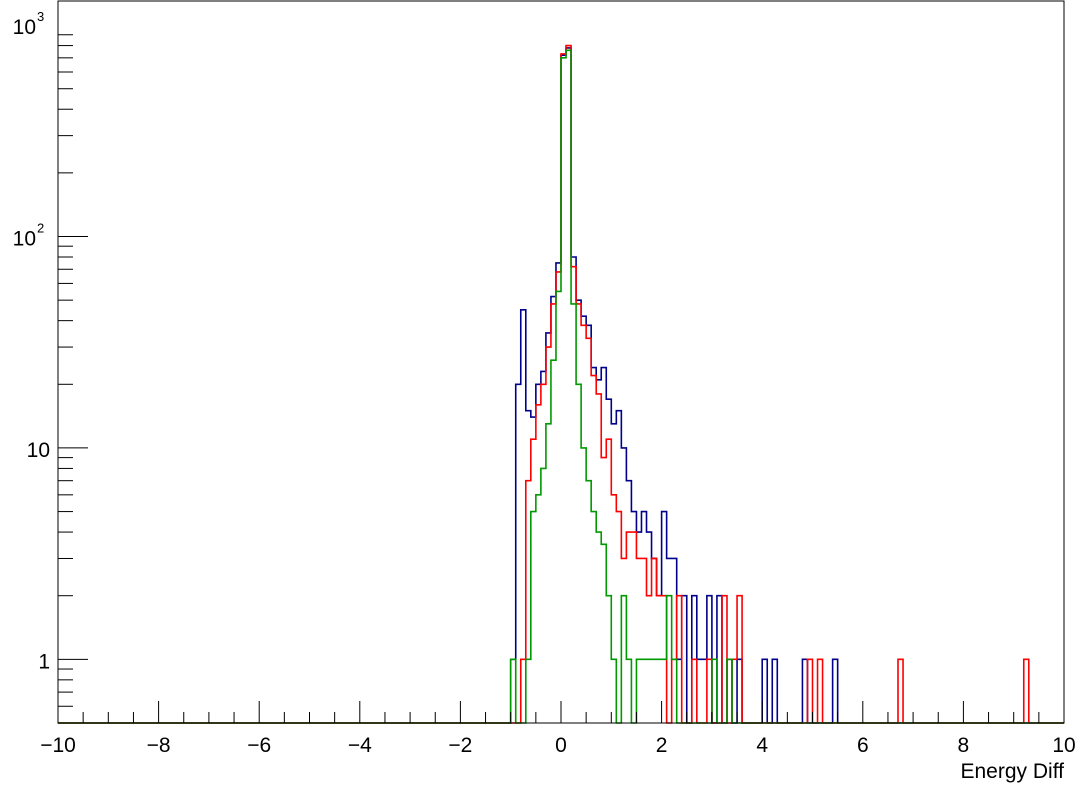 Image resolution: width=1081 pixels, height=787 pixels. I want to click on x-tick-label: 6, so click(863, 745).